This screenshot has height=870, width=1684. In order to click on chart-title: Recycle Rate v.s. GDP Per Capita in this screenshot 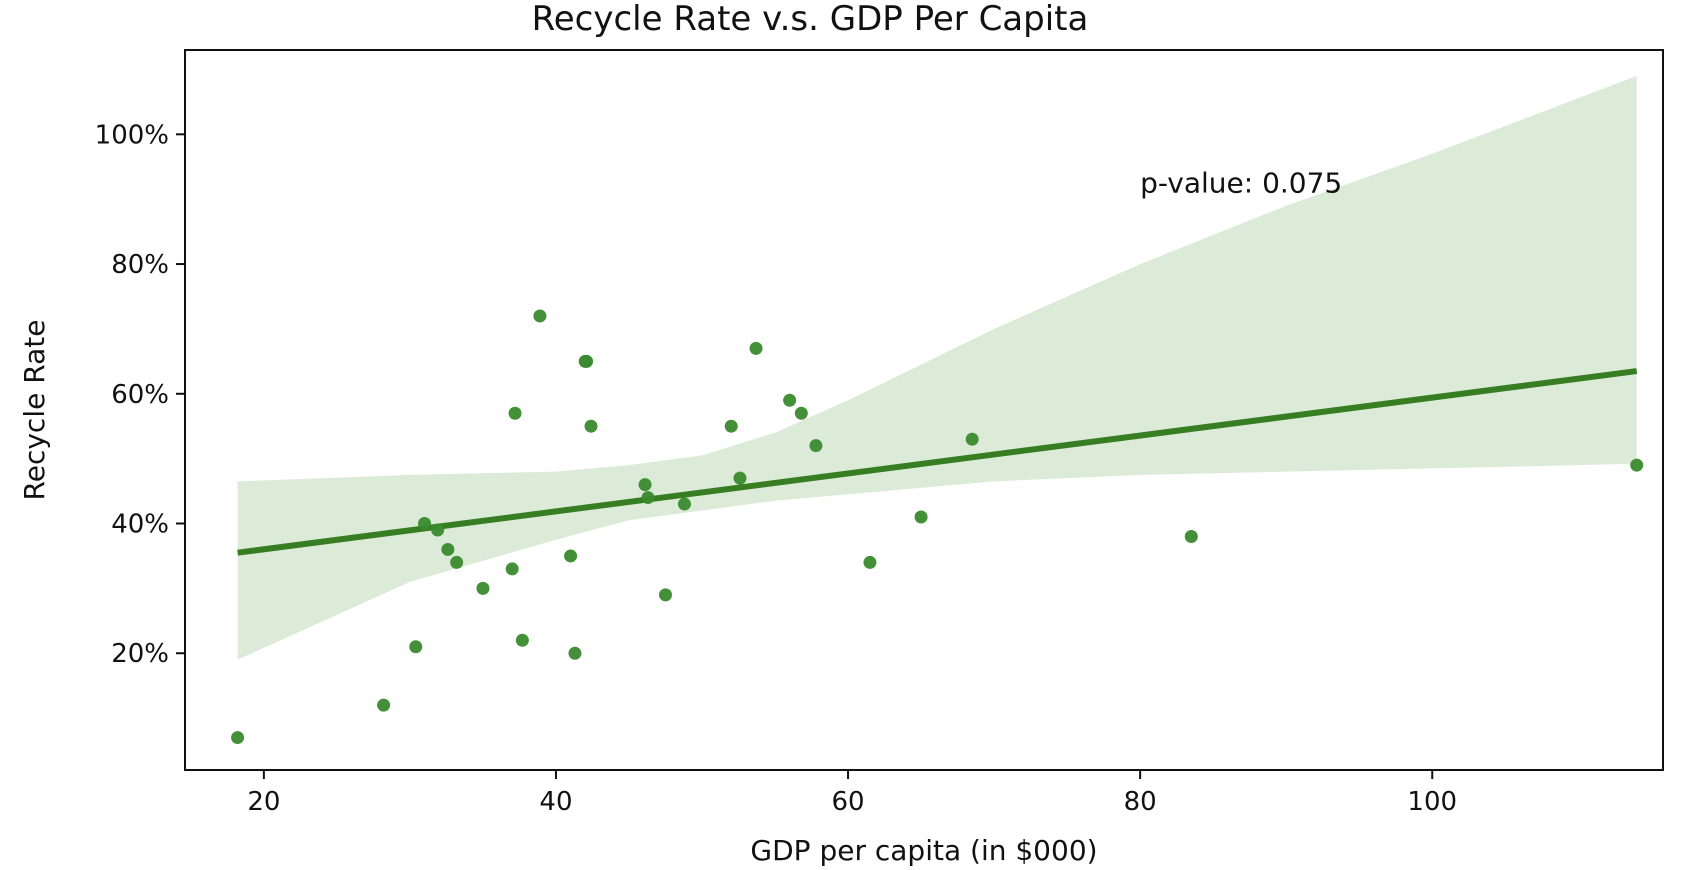, I will do `click(810, 19)`.